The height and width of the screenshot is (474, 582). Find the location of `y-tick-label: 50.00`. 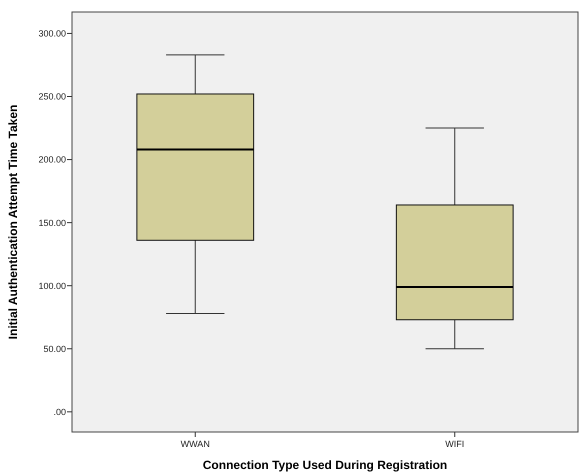

y-tick-label: 50.00 is located at coordinates (54, 349).